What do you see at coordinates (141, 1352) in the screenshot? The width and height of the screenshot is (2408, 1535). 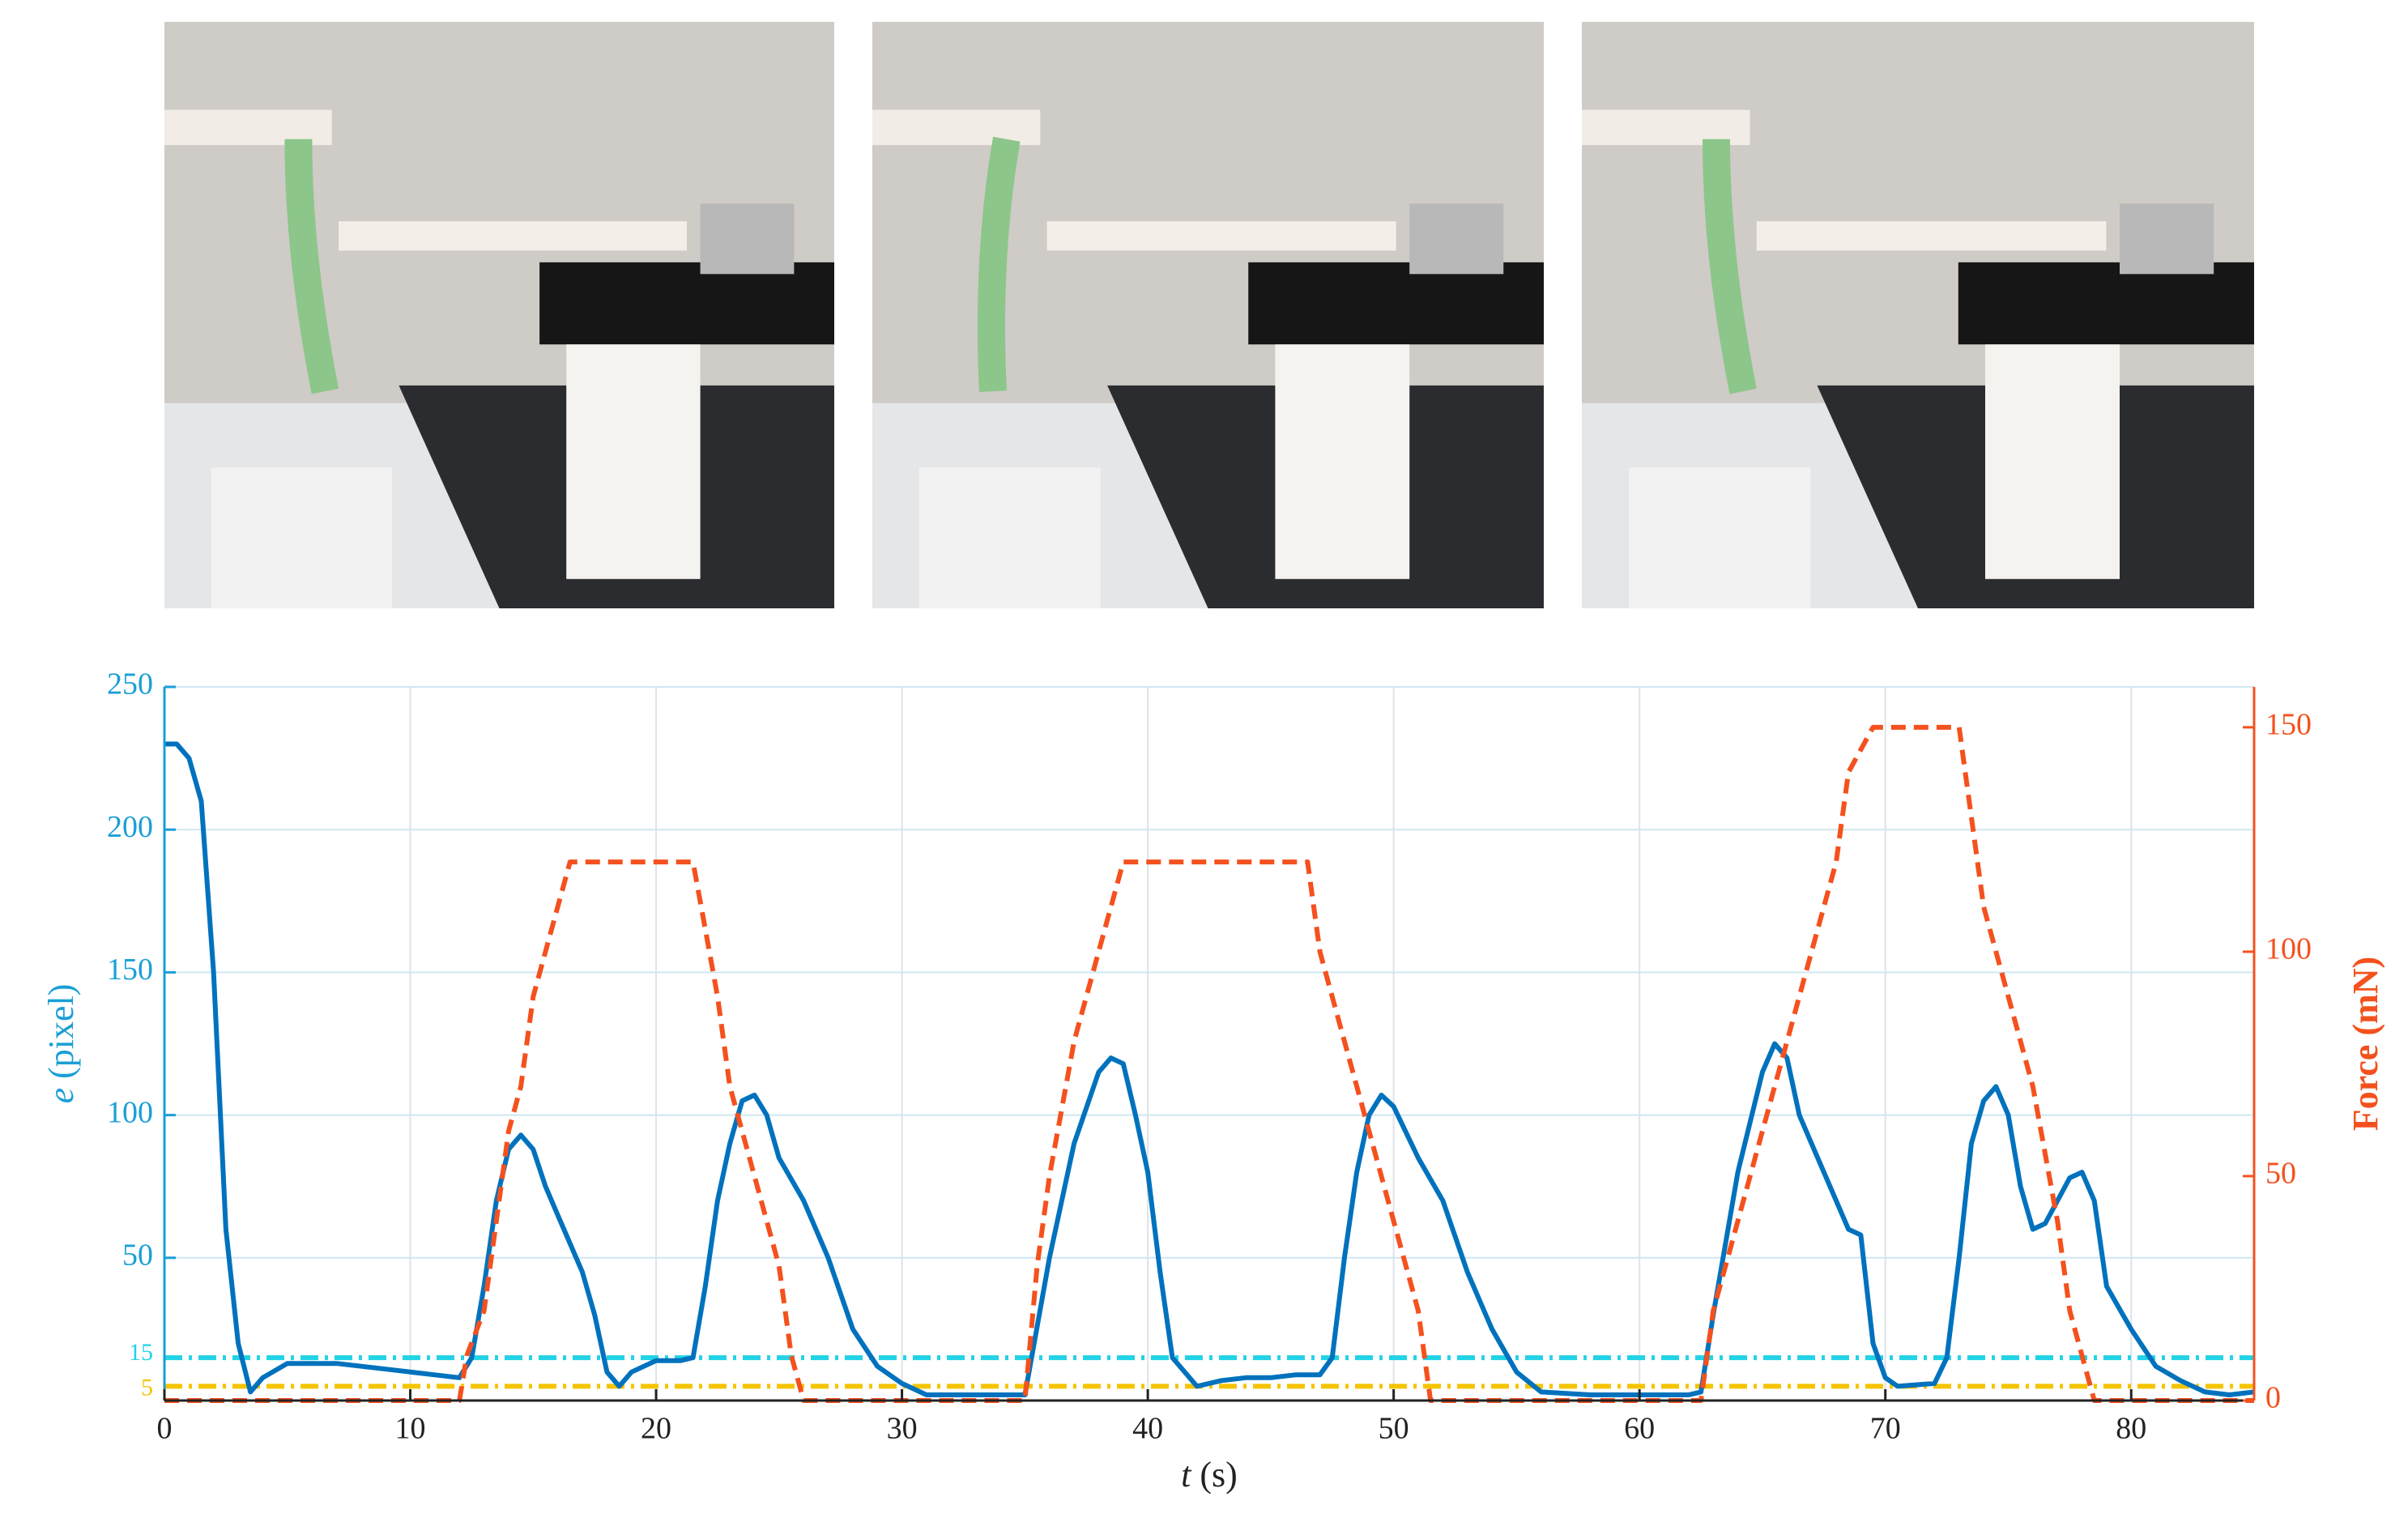 I see `threshold-label: 15` at bounding box center [141, 1352].